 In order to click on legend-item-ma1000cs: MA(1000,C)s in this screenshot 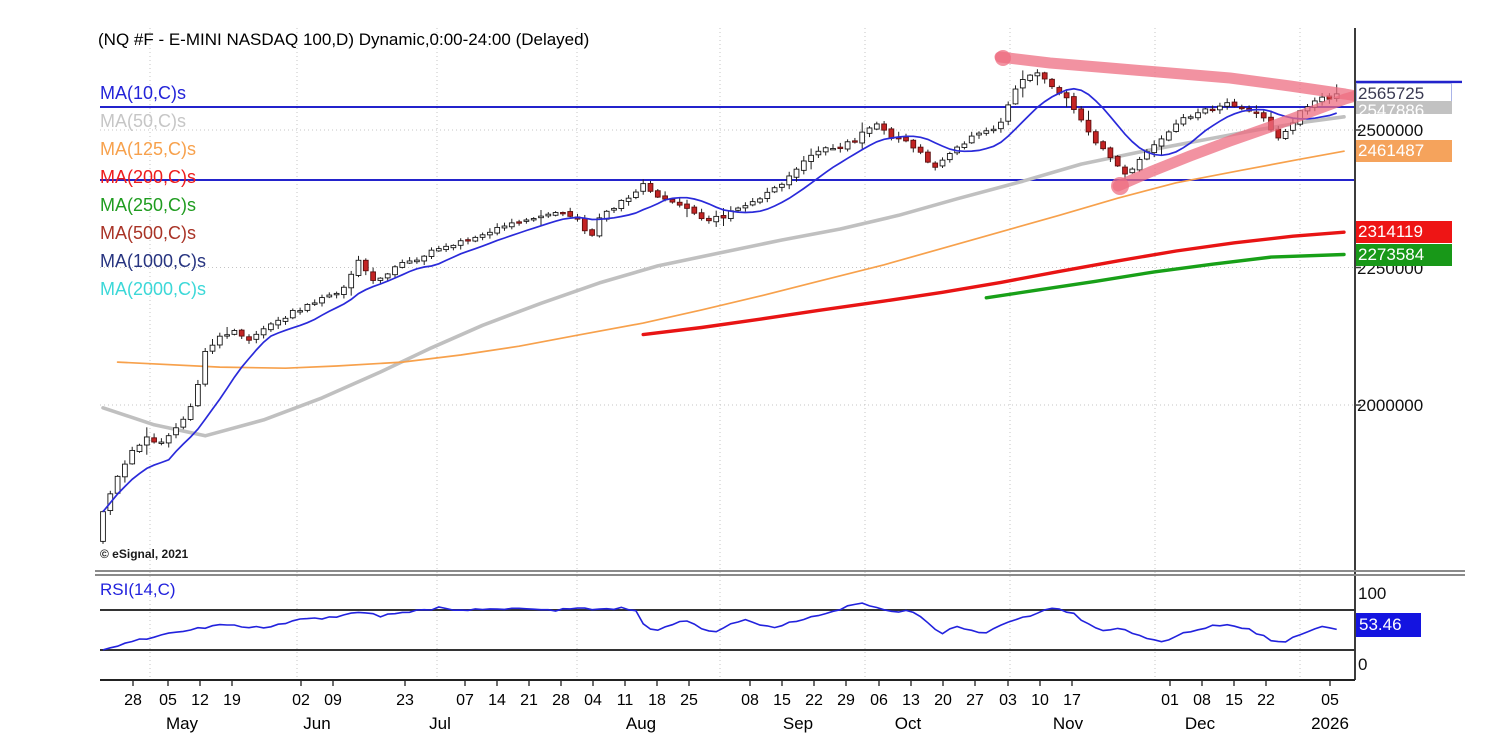, I will do `click(153, 261)`.